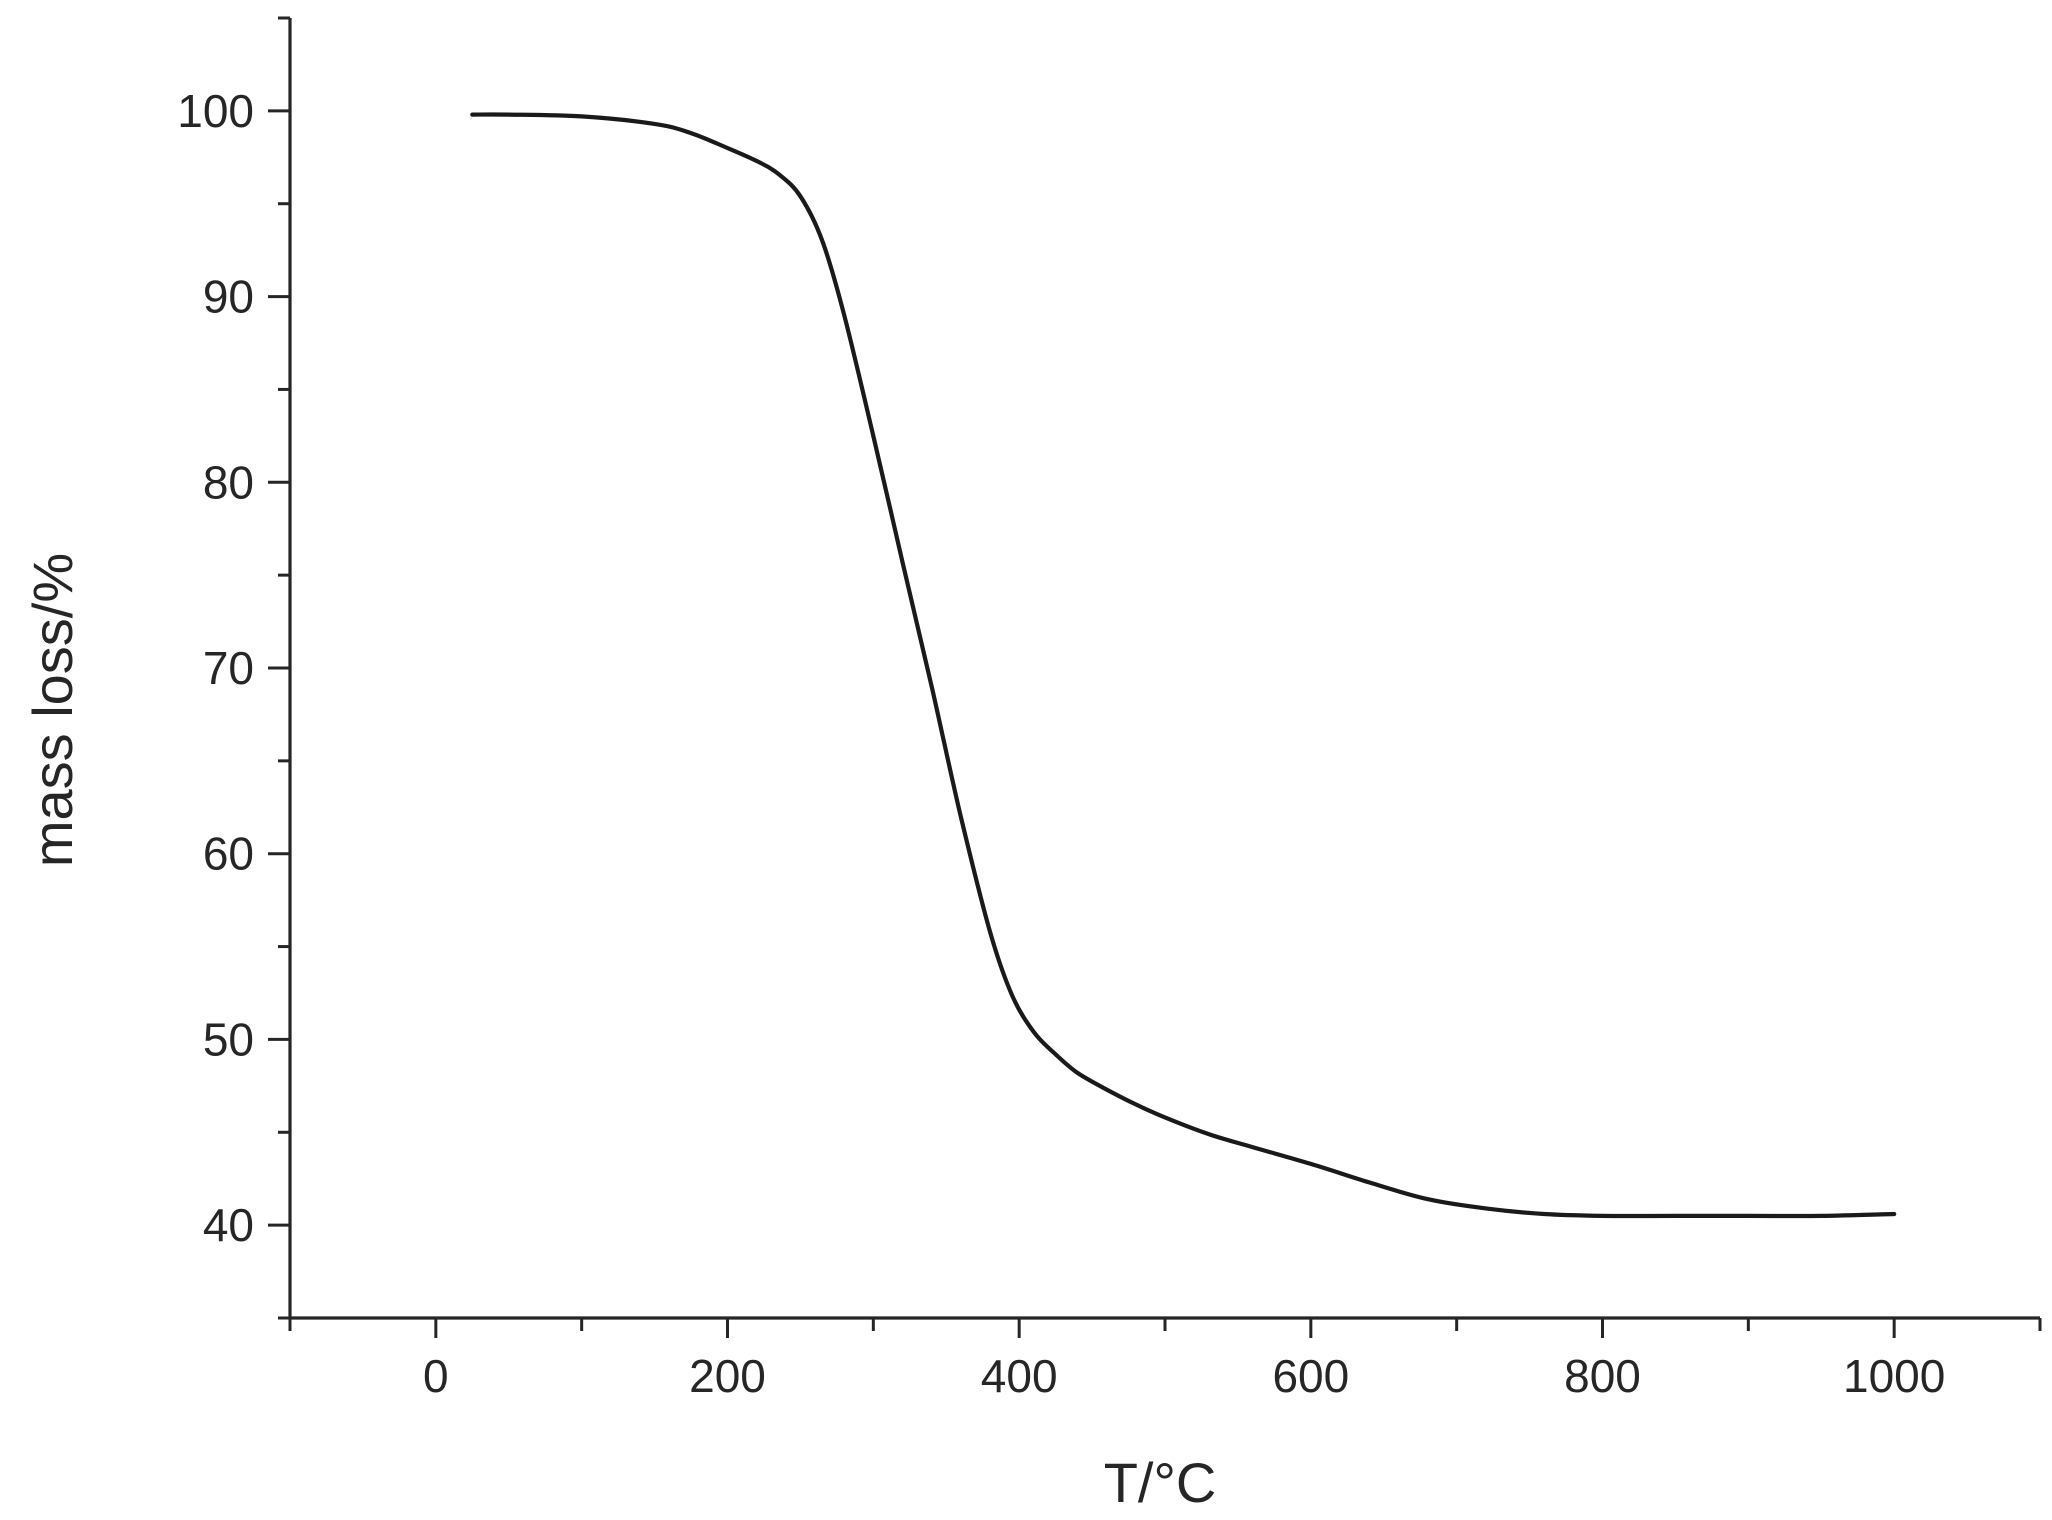 The width and height of the screenshot is (2052, 1520). Describe the element at coordinates (1160, 1482) in the screenshot. I see `x-axis-title: T/°C` at that location.